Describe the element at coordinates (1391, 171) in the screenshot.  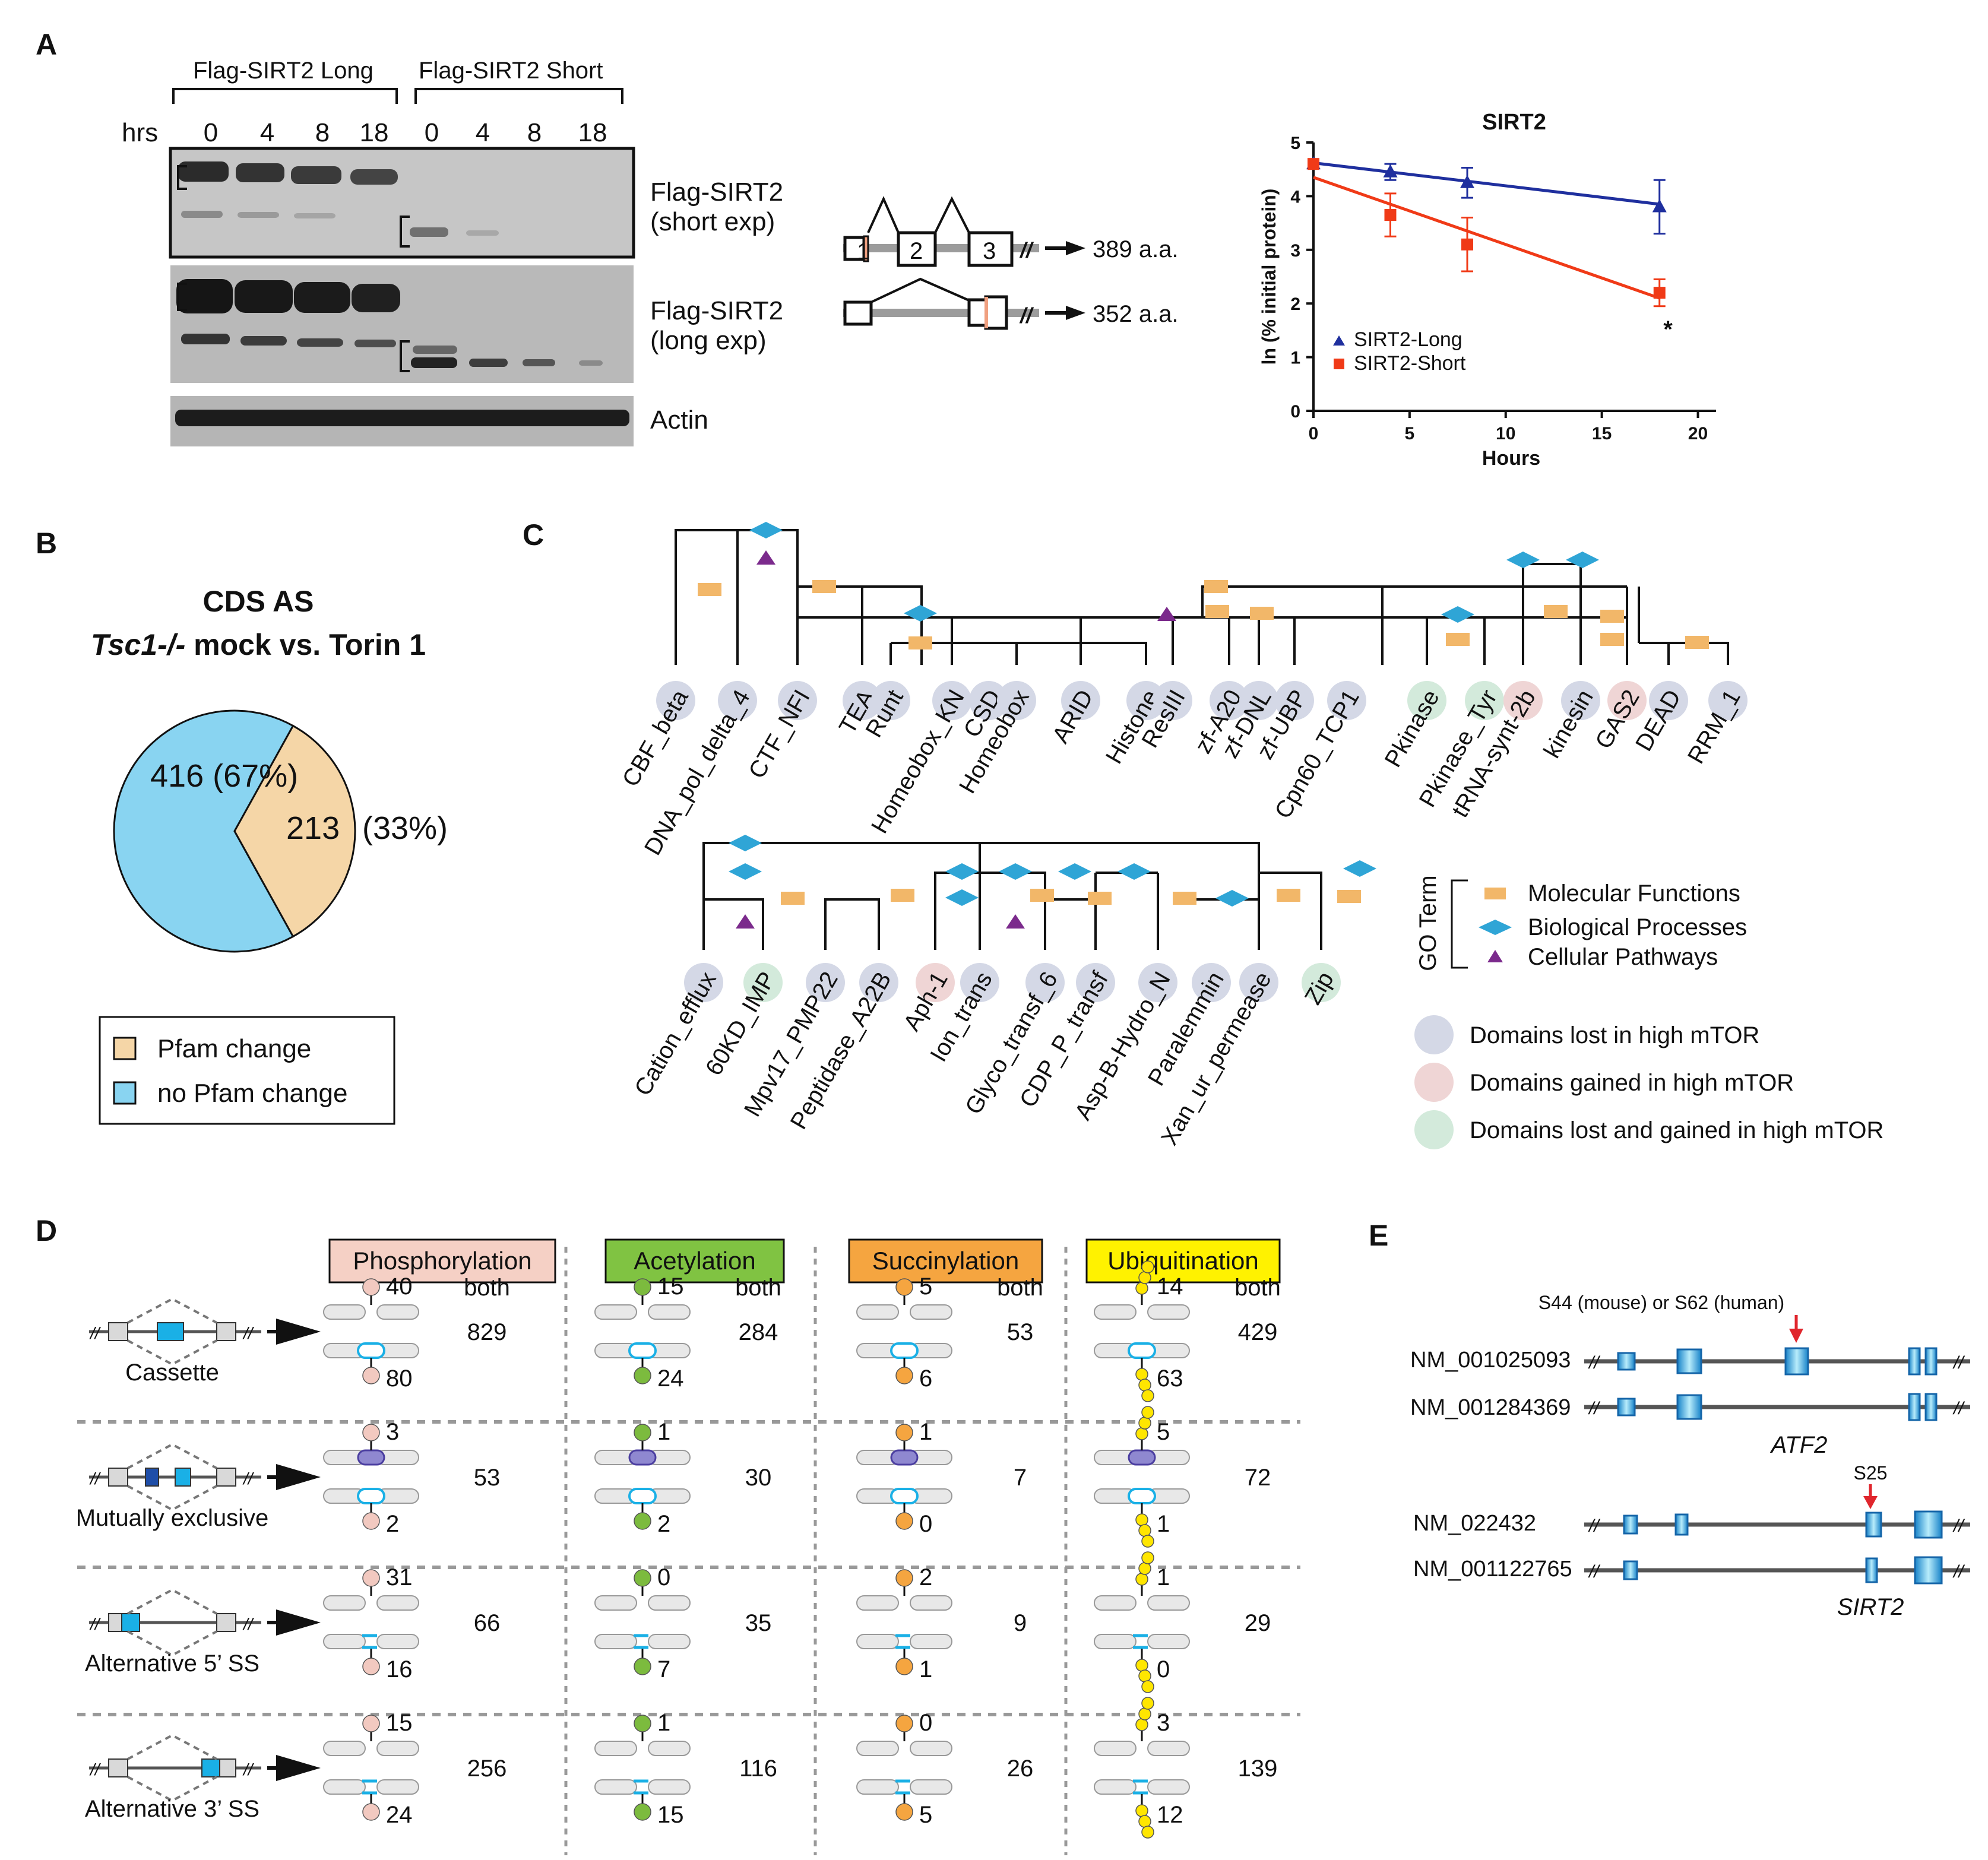
I see `data-point-long` at that location.